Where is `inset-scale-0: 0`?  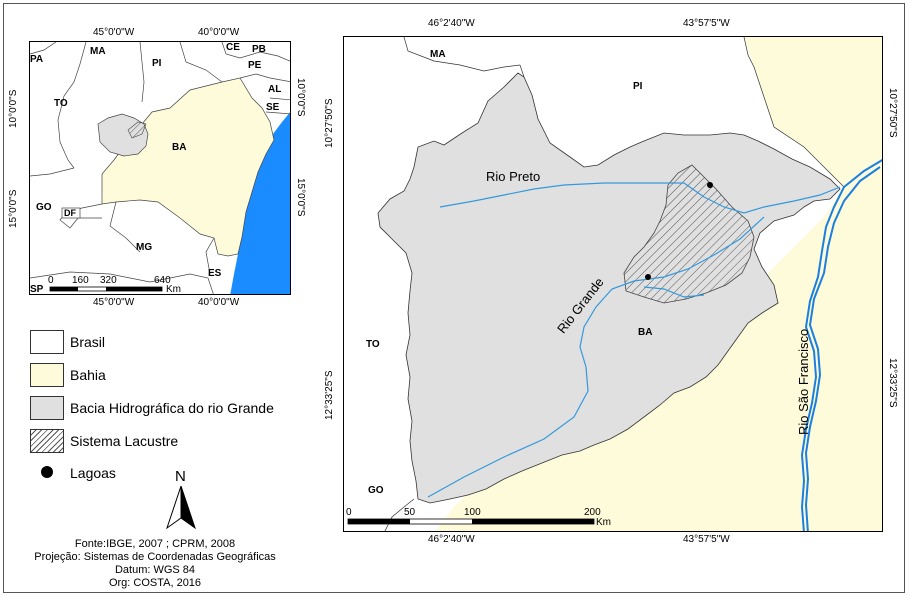 inset-scale-0: 0 is located at coordinates (51, 280).